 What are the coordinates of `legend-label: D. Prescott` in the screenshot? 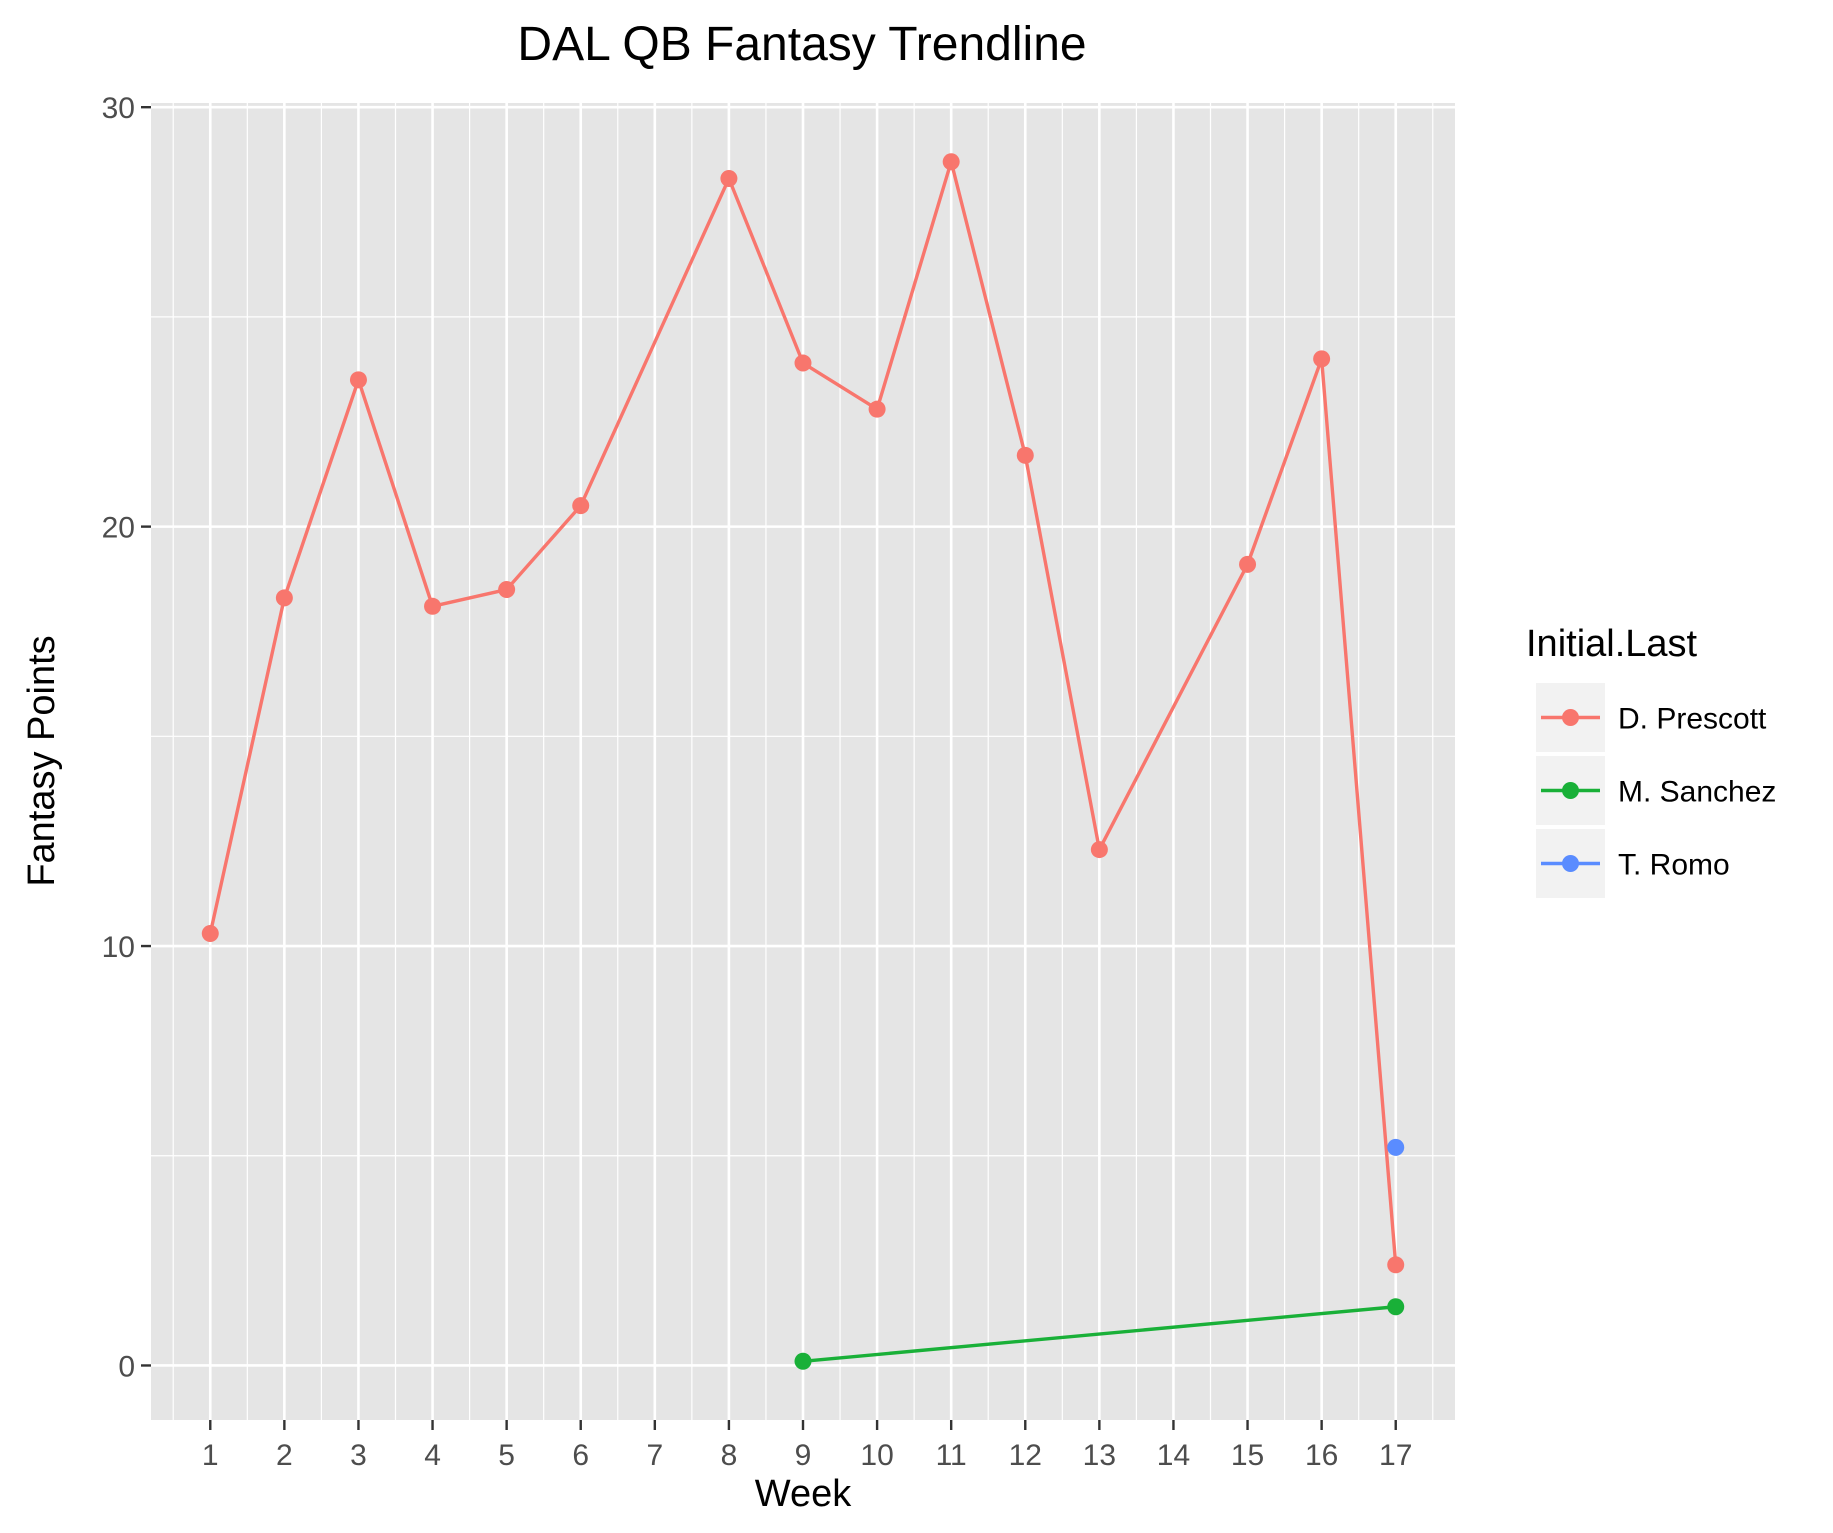 It's located at (1692, 719).